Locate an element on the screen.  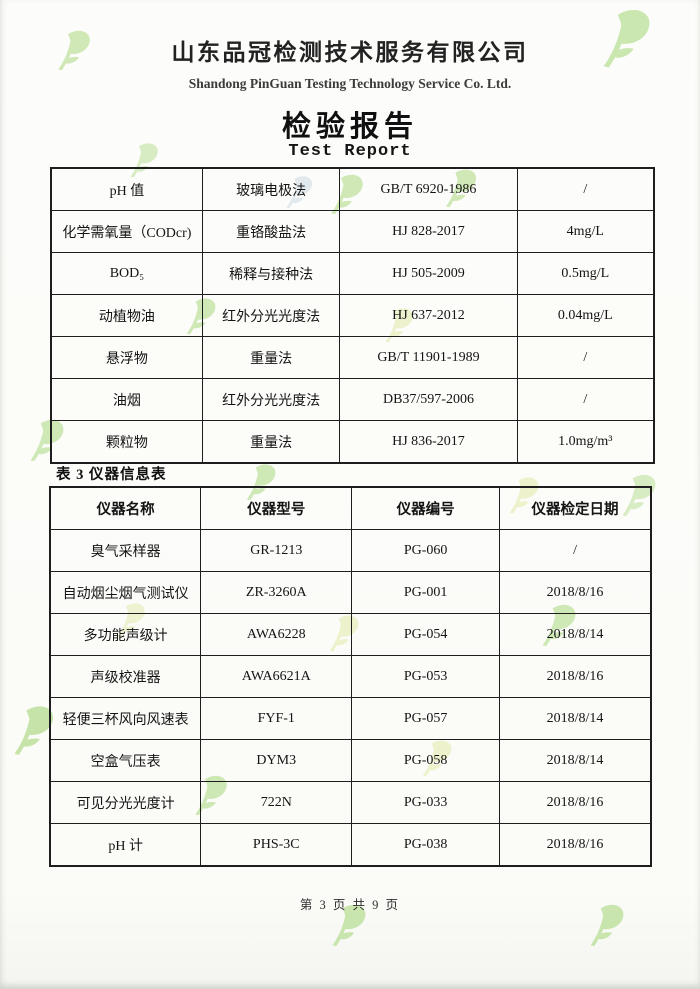
table-cell: AWA6228 is located at coordinates (276, 634).